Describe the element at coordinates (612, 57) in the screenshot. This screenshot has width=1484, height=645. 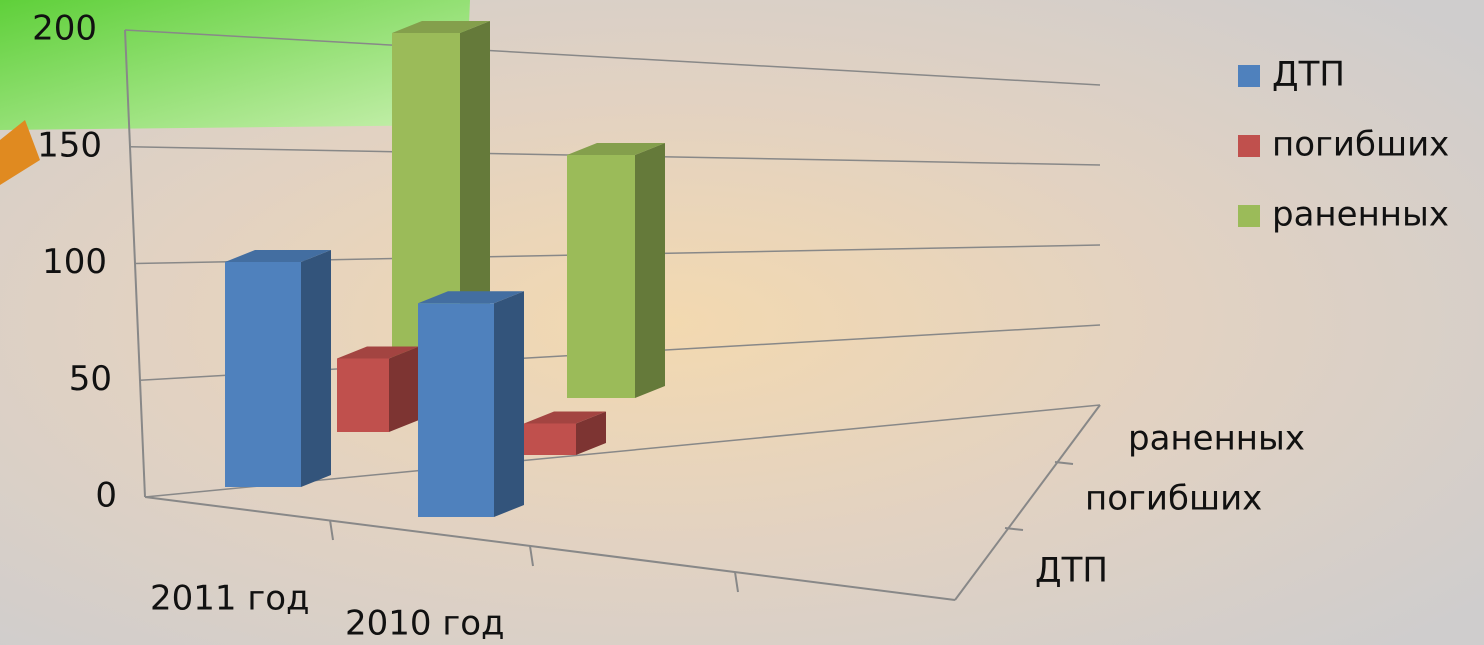
I see `grid-line` at that location.